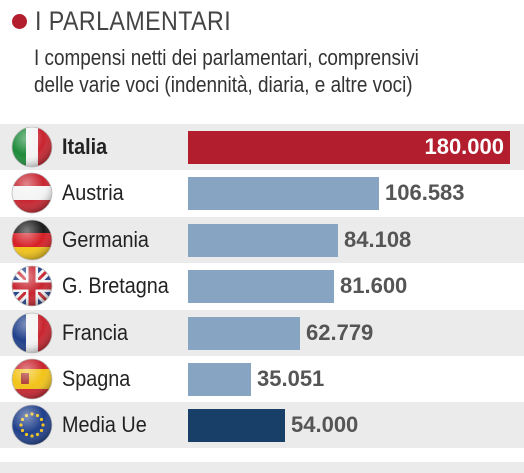 The image size is (524, 473). I want to click on germany-flag-icon, so click(32, 240).